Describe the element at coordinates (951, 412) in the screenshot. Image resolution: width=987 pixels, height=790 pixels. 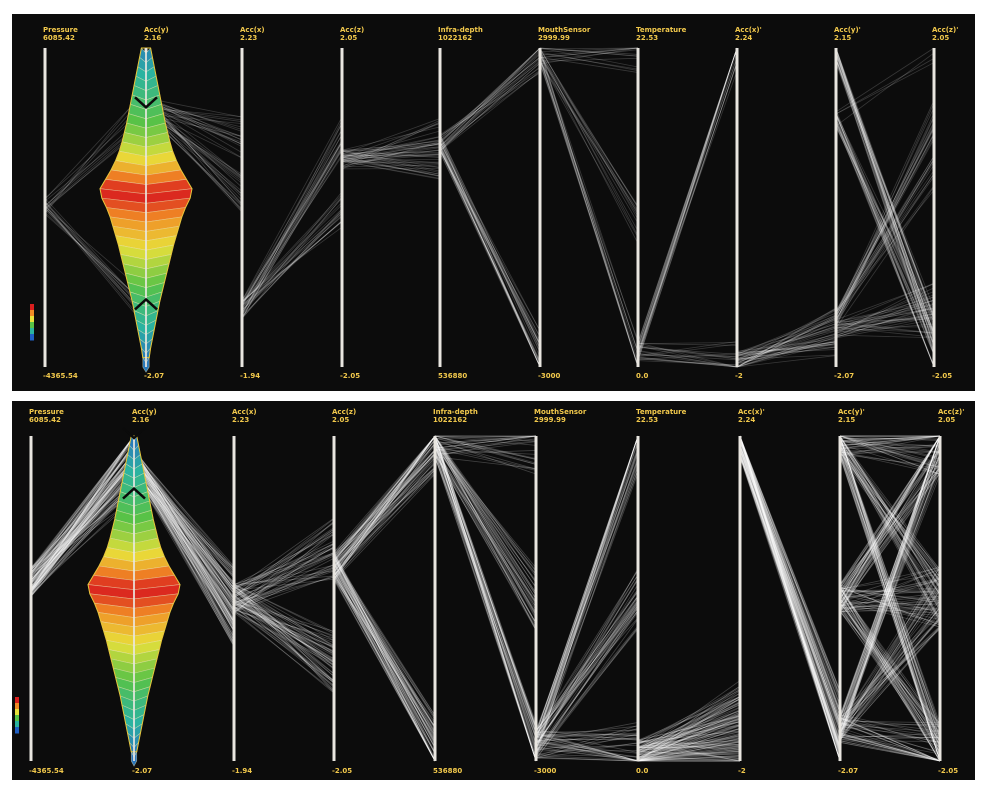
I see `axis-name-label: Acc(z)'` at that location.